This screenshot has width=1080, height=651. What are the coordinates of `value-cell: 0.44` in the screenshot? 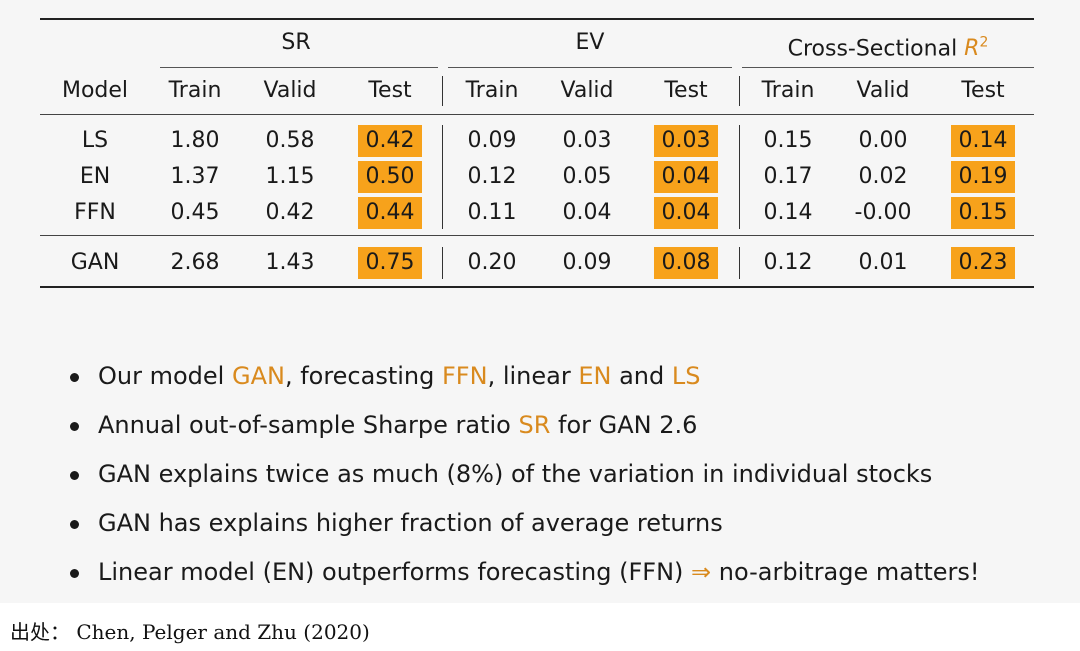 It's located at (390, 212).